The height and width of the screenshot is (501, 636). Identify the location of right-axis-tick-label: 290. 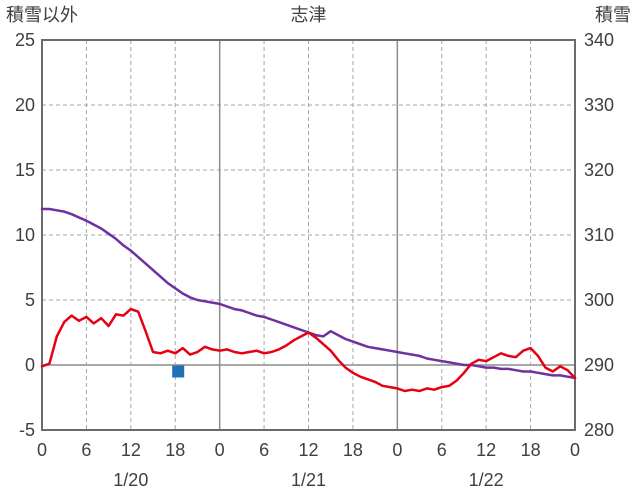
(599, 365).